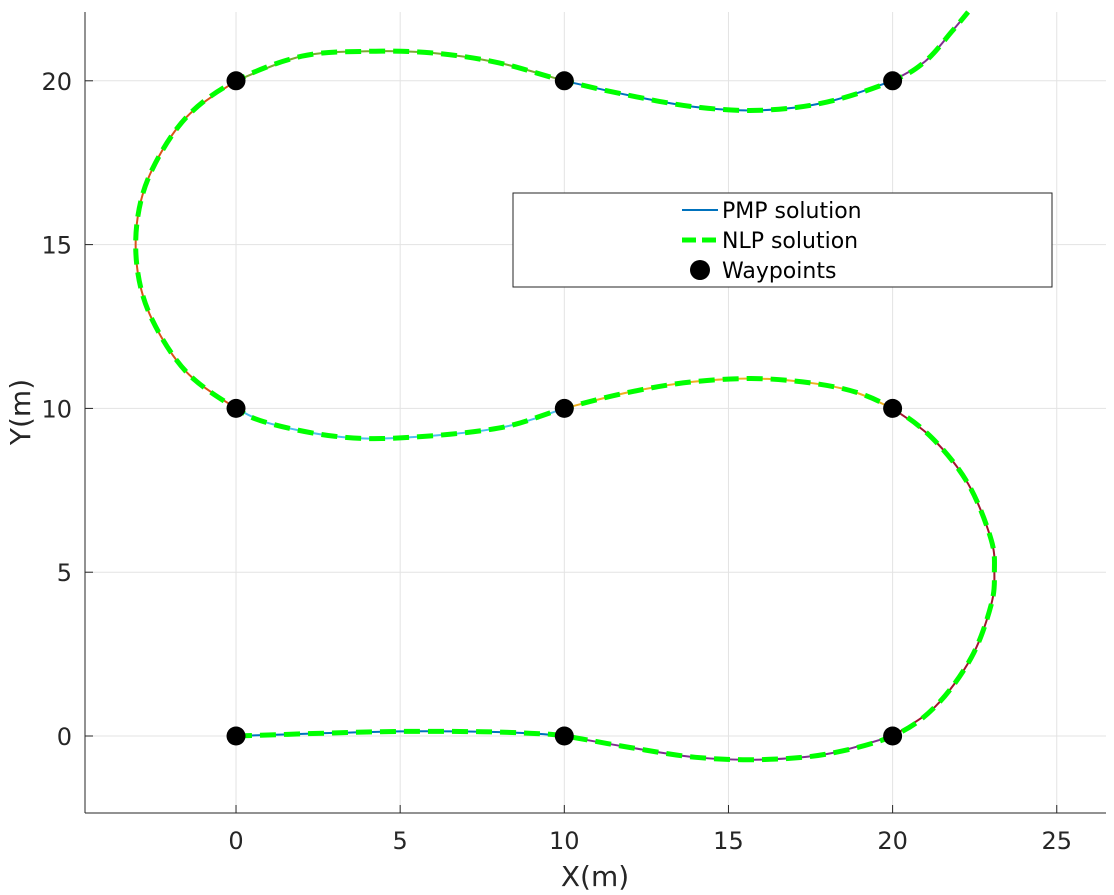 This screenshot has height=895, width=1114. I want to click on x-axis-title: X(m), so click(595, 876).